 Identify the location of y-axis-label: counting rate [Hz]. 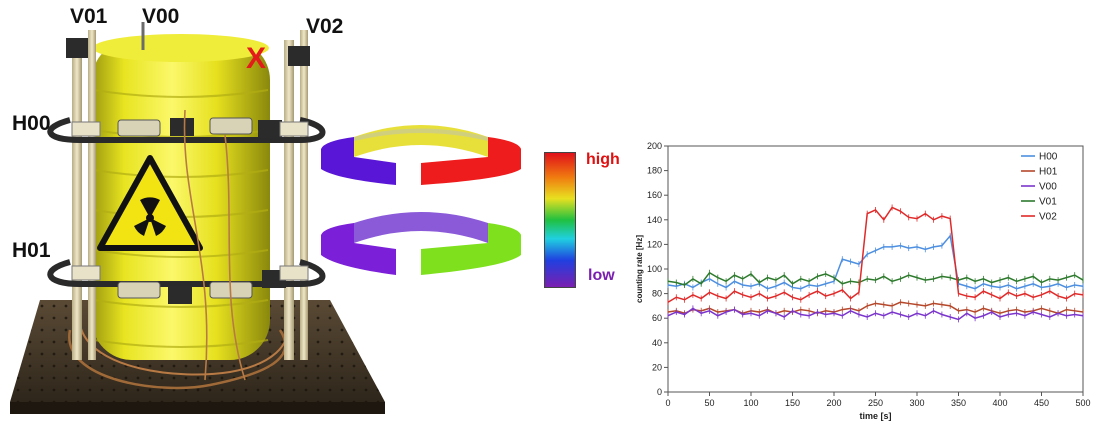
(639, 269).